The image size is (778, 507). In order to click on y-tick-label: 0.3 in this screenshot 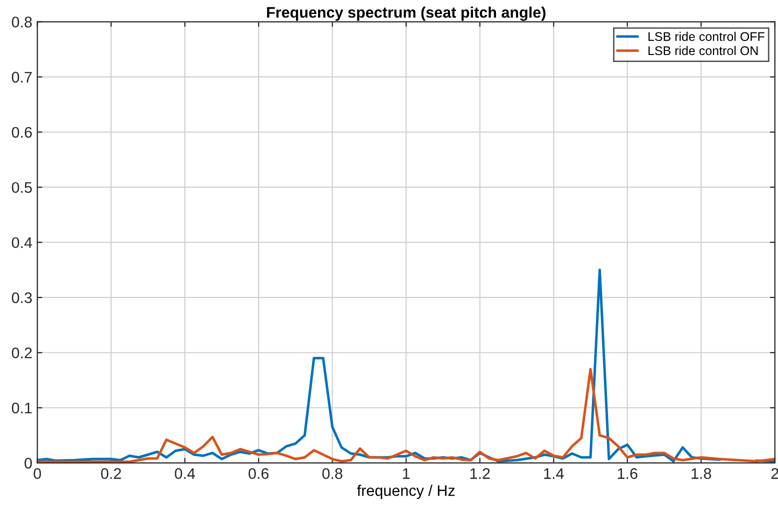, I will do `click(22, 298)`.